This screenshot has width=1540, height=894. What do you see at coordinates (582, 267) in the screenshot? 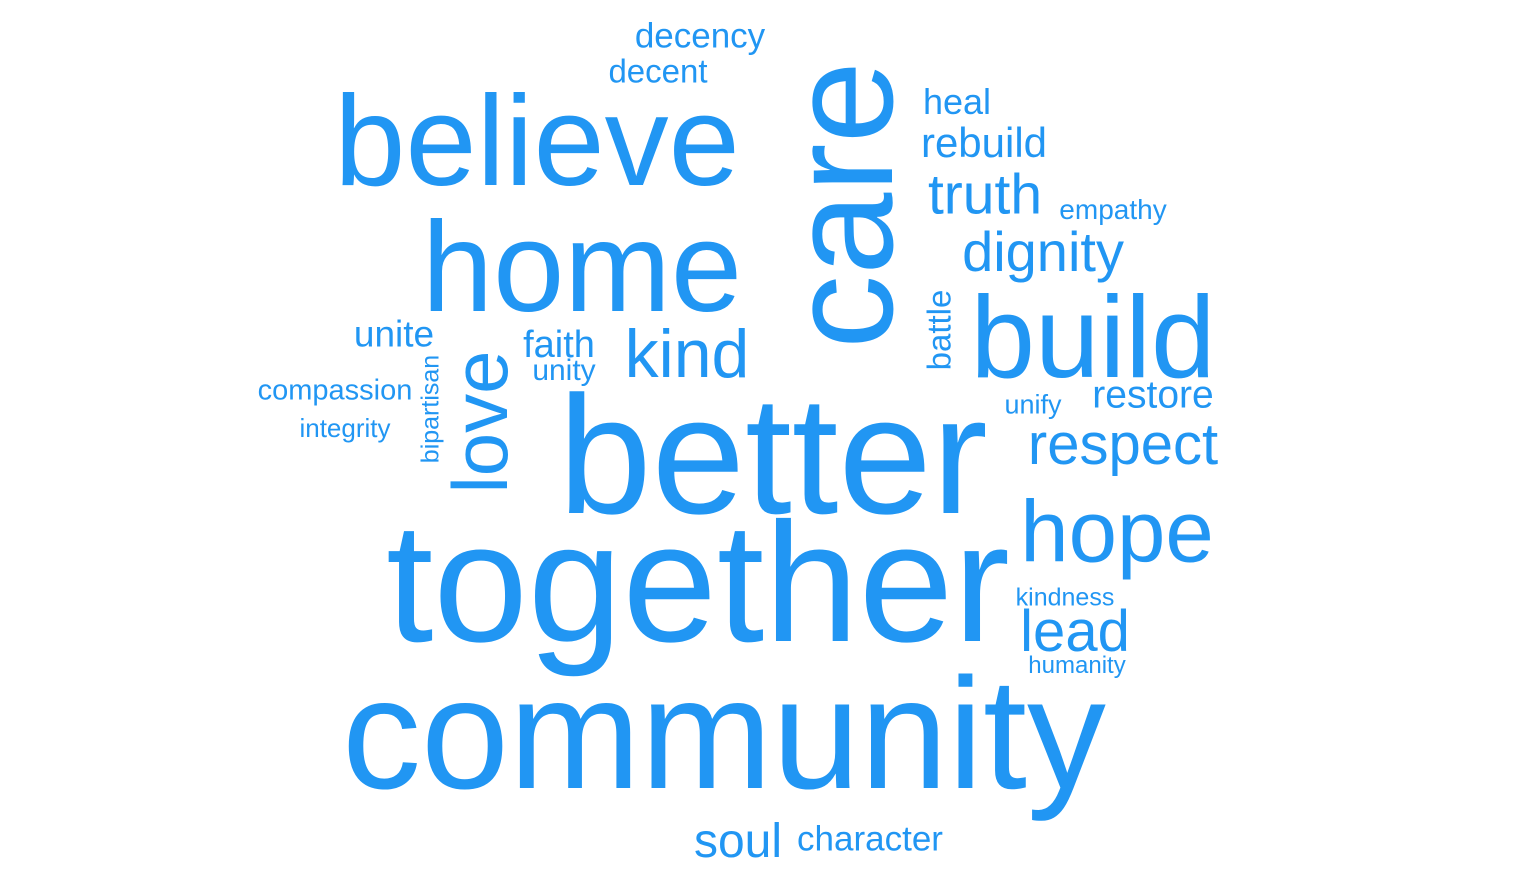
I see `word-home: home` at bounding box center [582, 267].